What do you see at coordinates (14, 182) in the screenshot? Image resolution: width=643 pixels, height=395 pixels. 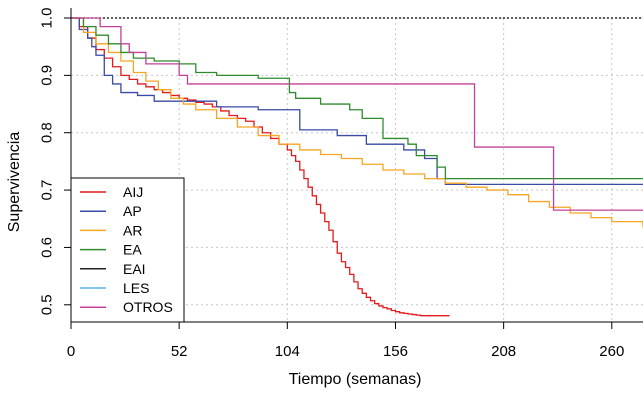 I see `y-axis-title: Supervivencia` at bounding box center [14, 182].